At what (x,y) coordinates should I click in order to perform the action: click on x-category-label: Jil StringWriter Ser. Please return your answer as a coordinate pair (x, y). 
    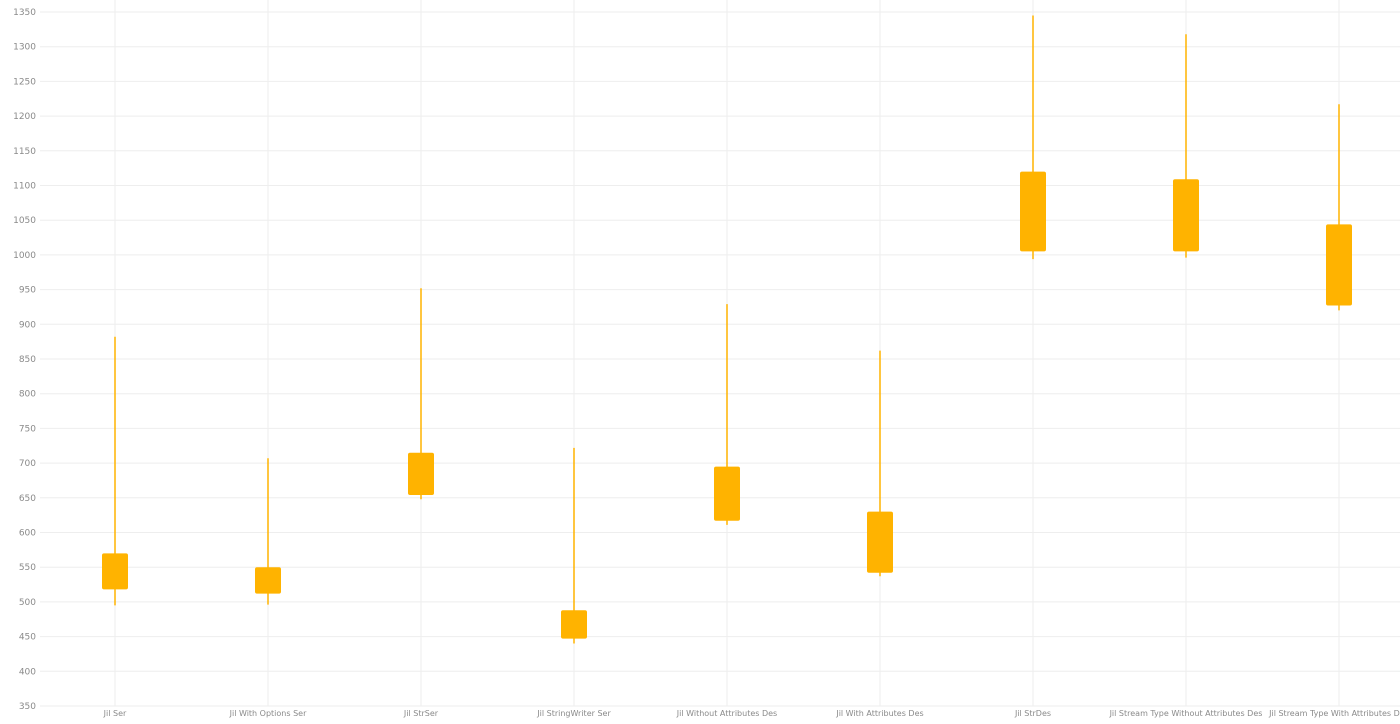
    Looking at the image, I should click on (573, 713).